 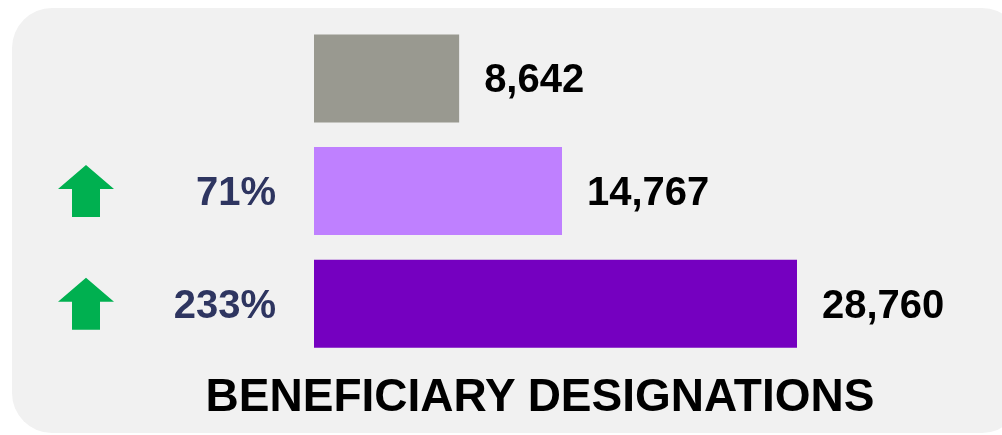 What do you see at coordinates (235, 191) in the screenshot?
I see `y-tick-label: 71%` at bounding box center [235, 191].